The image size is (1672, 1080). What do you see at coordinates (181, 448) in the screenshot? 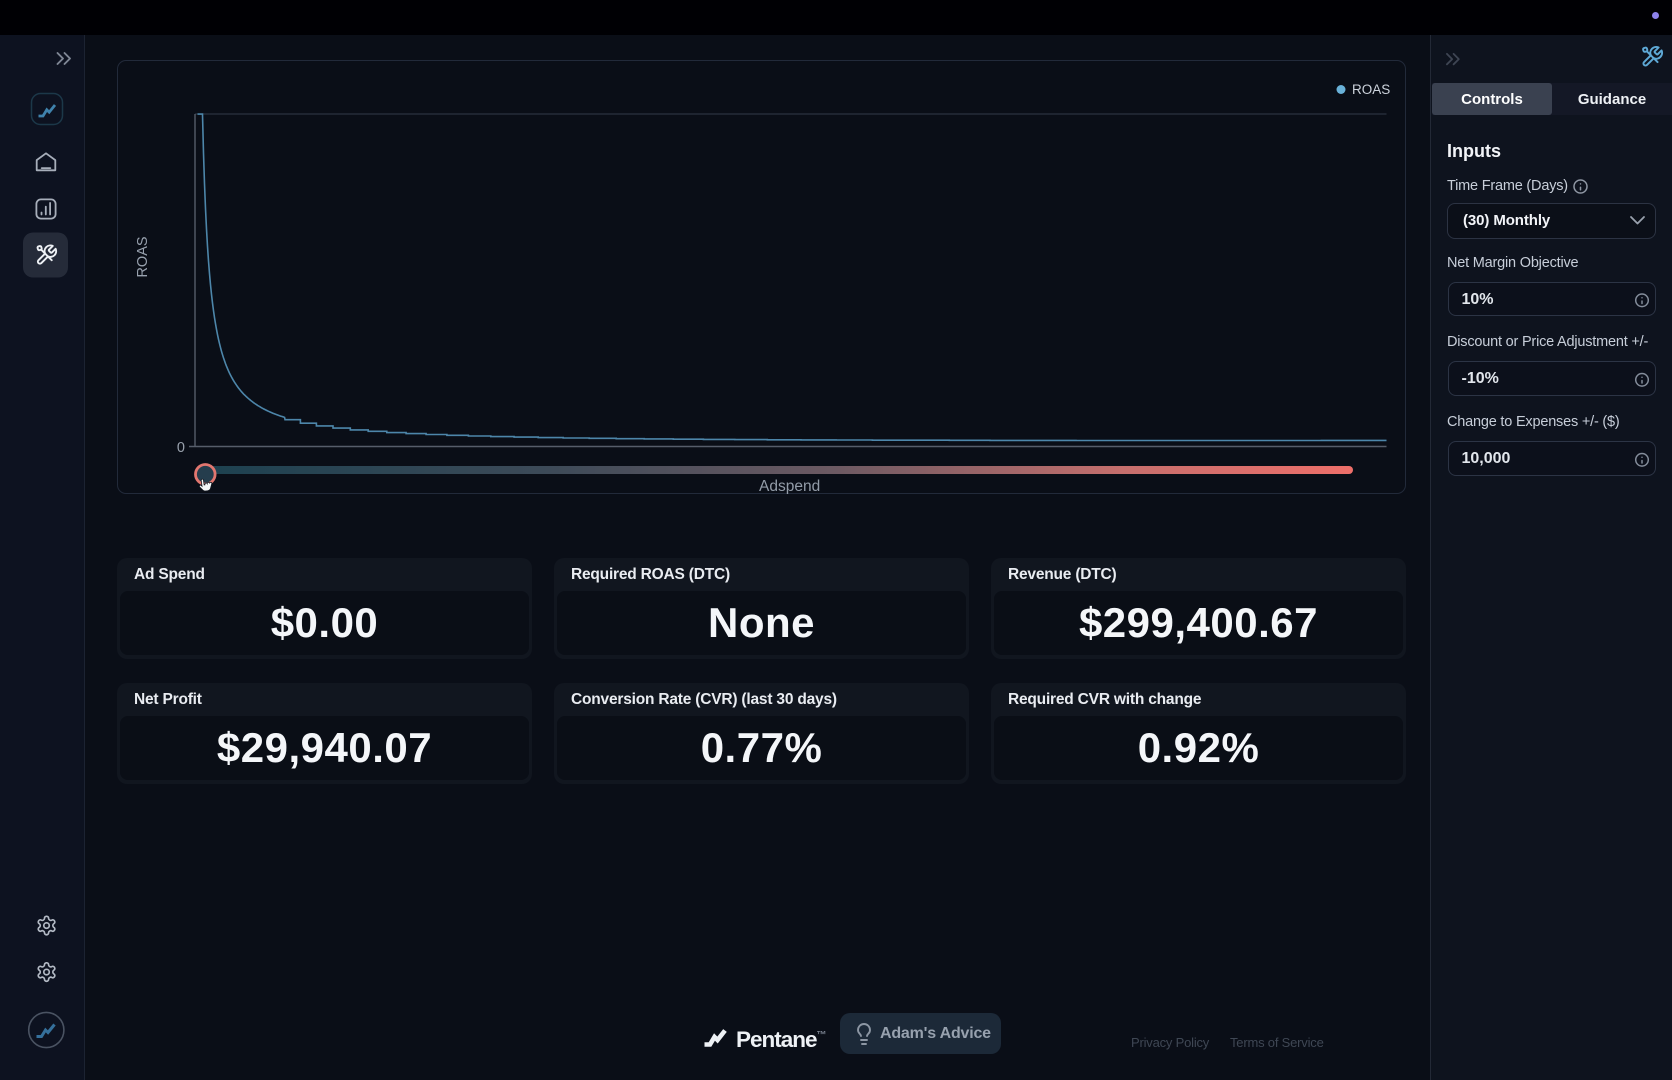
I see `svg-text: 0` at bounding box center [181, 448].